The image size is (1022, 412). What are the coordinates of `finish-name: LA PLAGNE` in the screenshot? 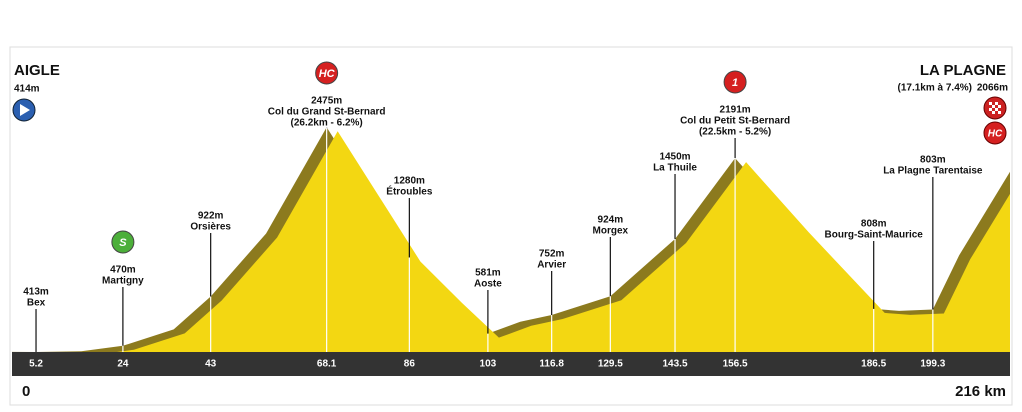 It's located at (963, 70).